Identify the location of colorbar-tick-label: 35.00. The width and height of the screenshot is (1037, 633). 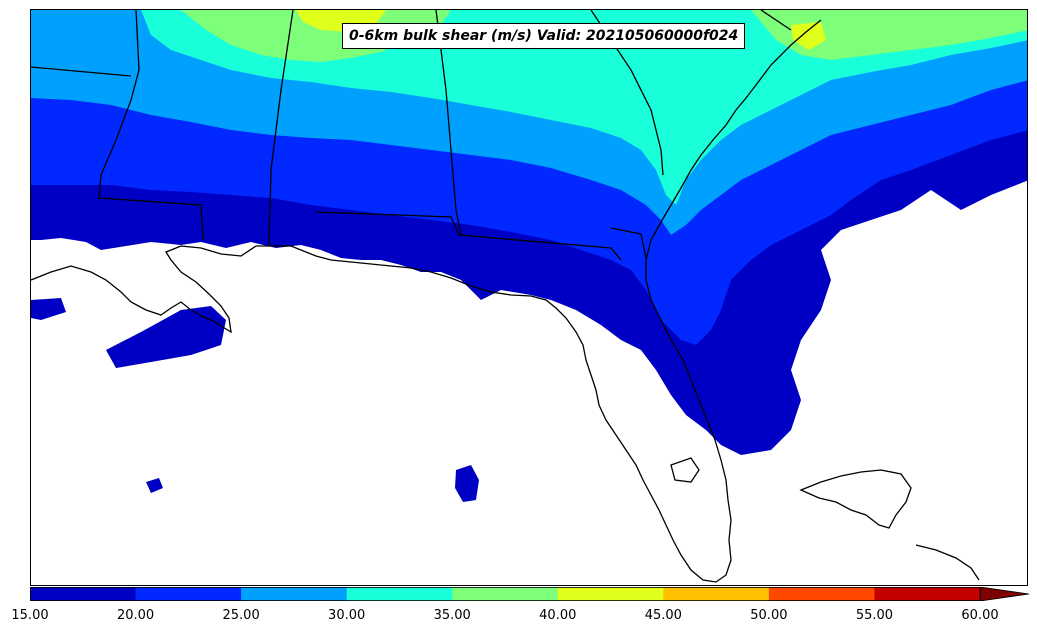
(452, 615).